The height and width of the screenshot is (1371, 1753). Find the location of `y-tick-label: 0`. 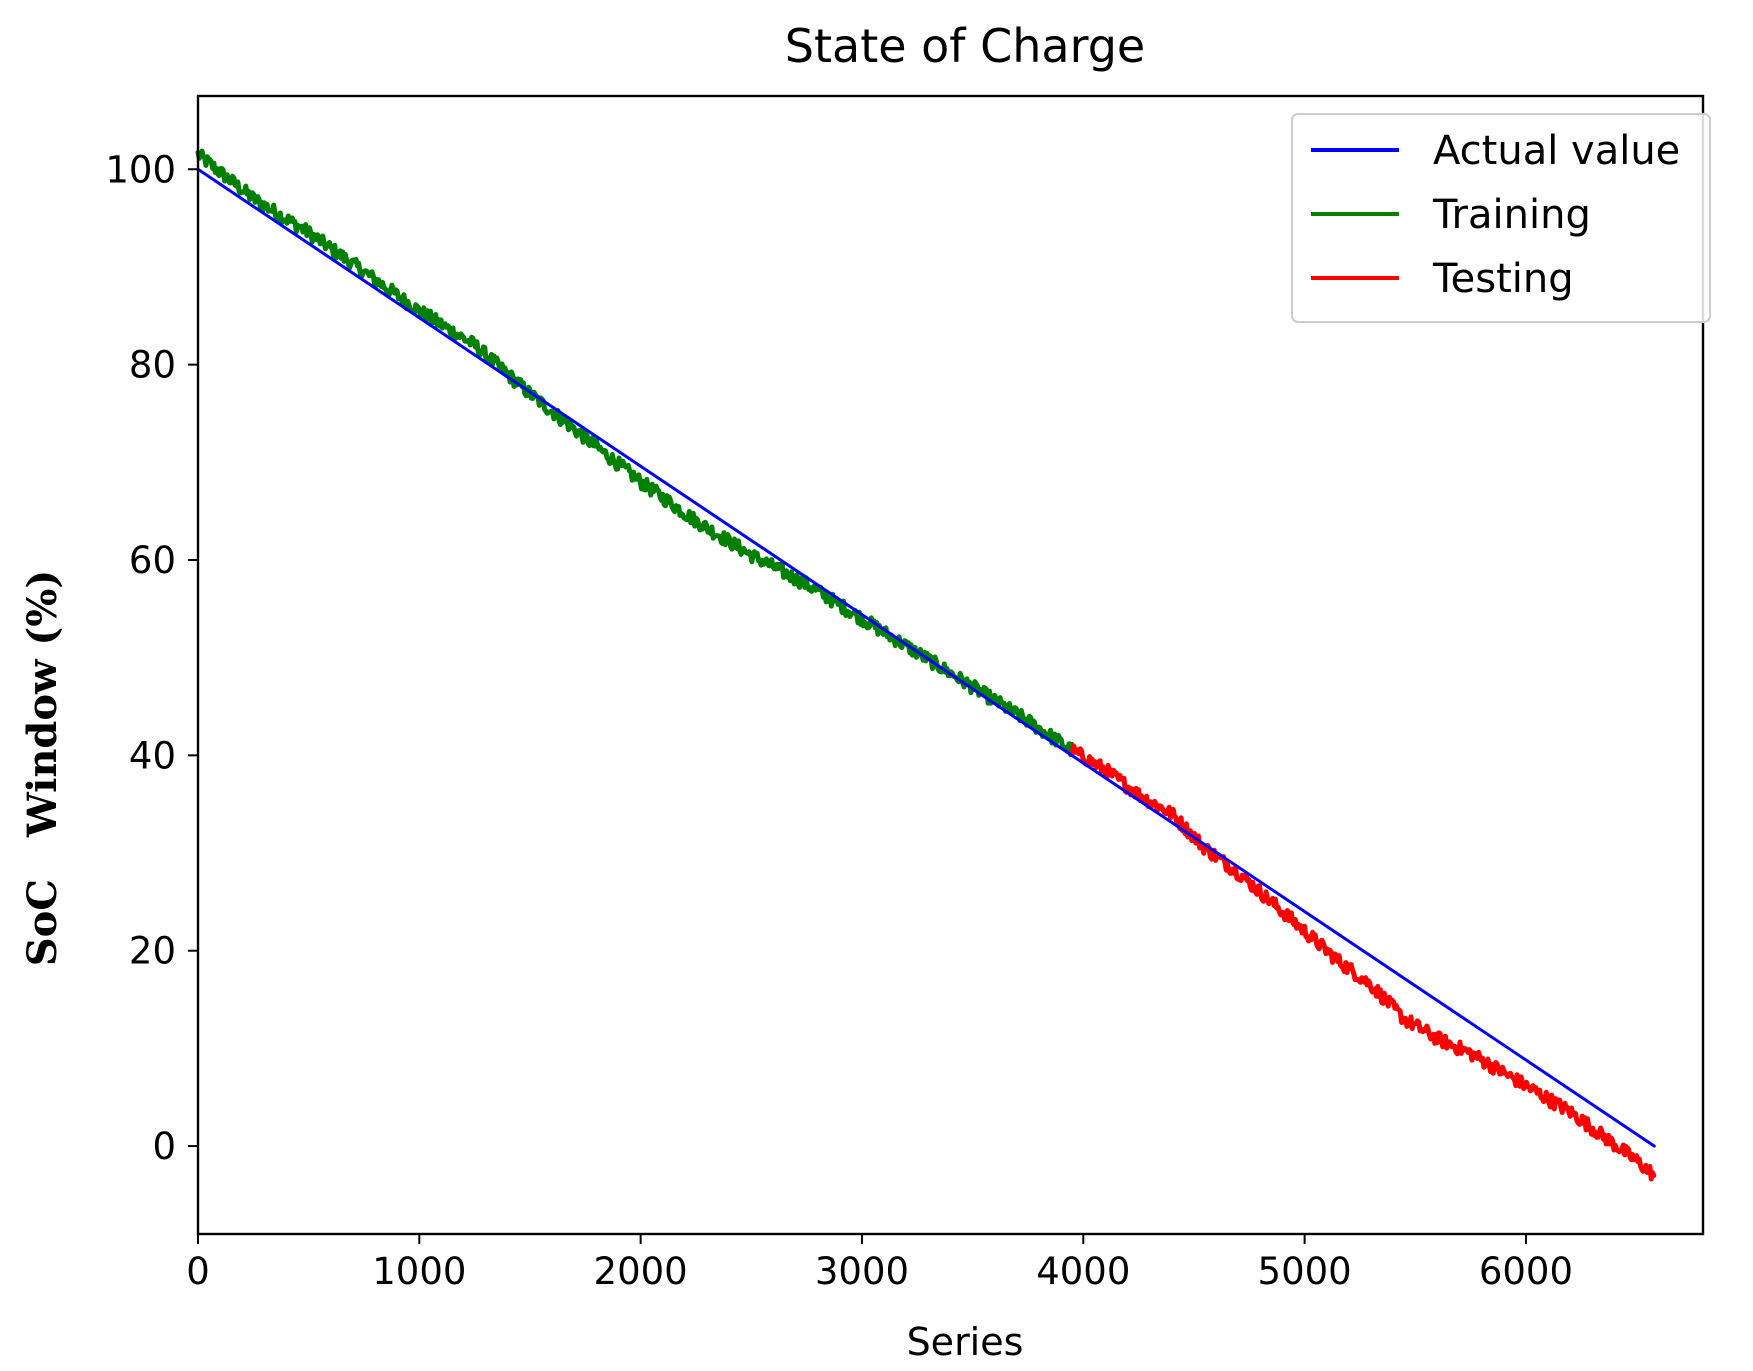

y-tick-label: 0 is located at coordinates (164, 1146).